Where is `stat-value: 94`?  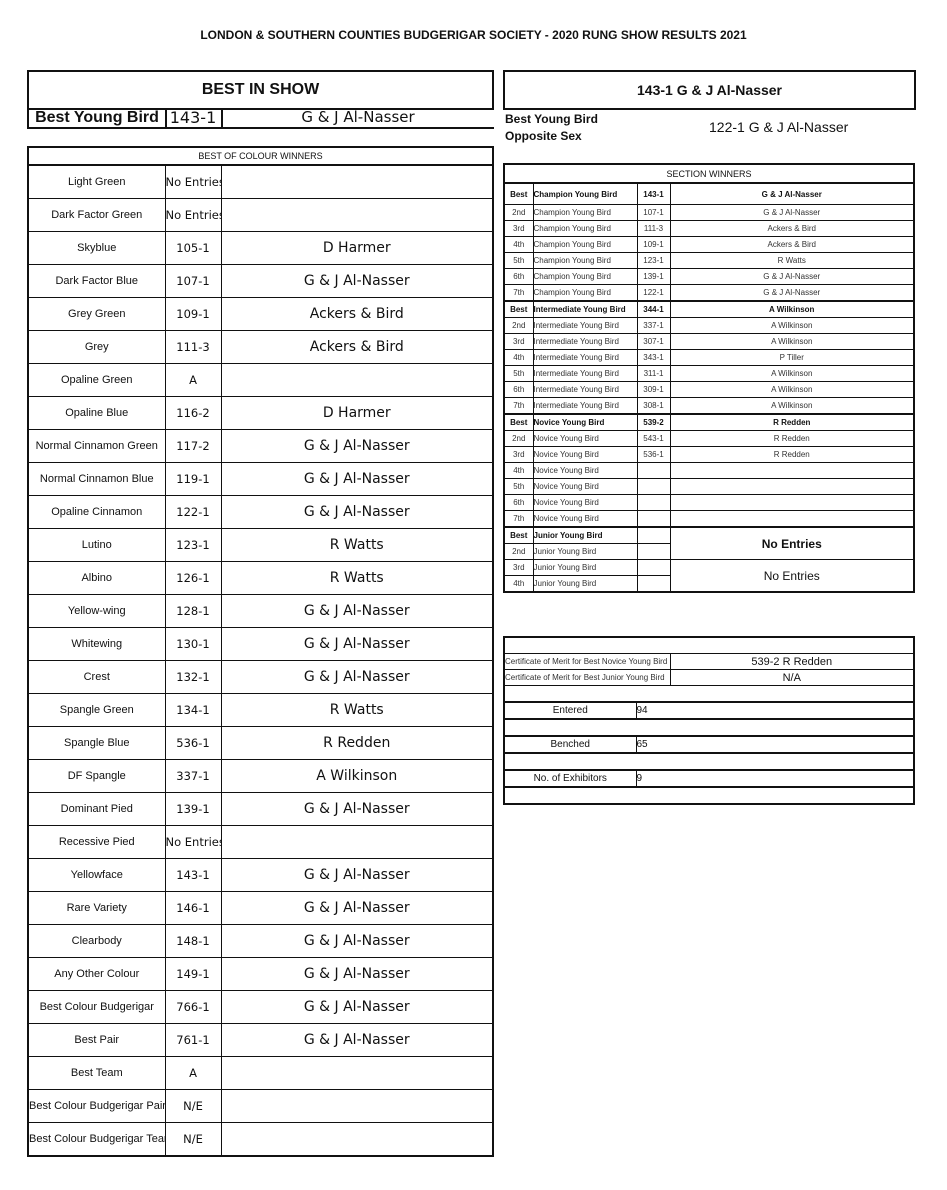 stat-value: 94 is located at coordinates (775, 710).